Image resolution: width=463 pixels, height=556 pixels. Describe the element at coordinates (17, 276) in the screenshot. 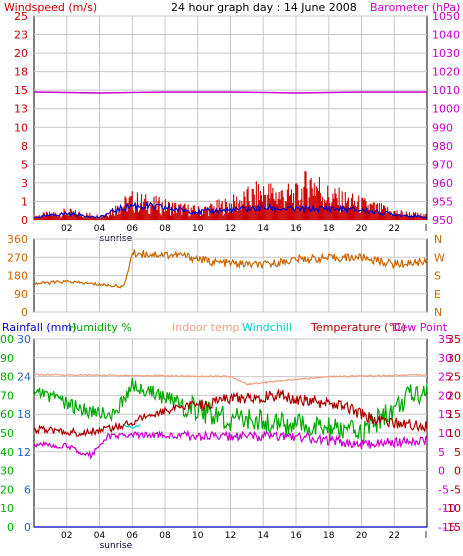

I see `y-tick-direction: 180` at that location.